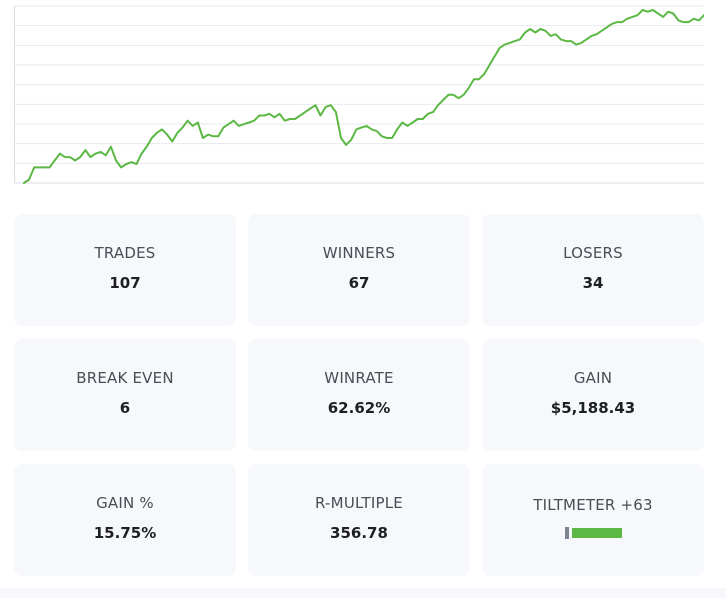 The width and height of the screenshot is (726, 598). Describe the element at coordinates (359, 283) in the screenshot. I see `winners-value: 67` at that location.